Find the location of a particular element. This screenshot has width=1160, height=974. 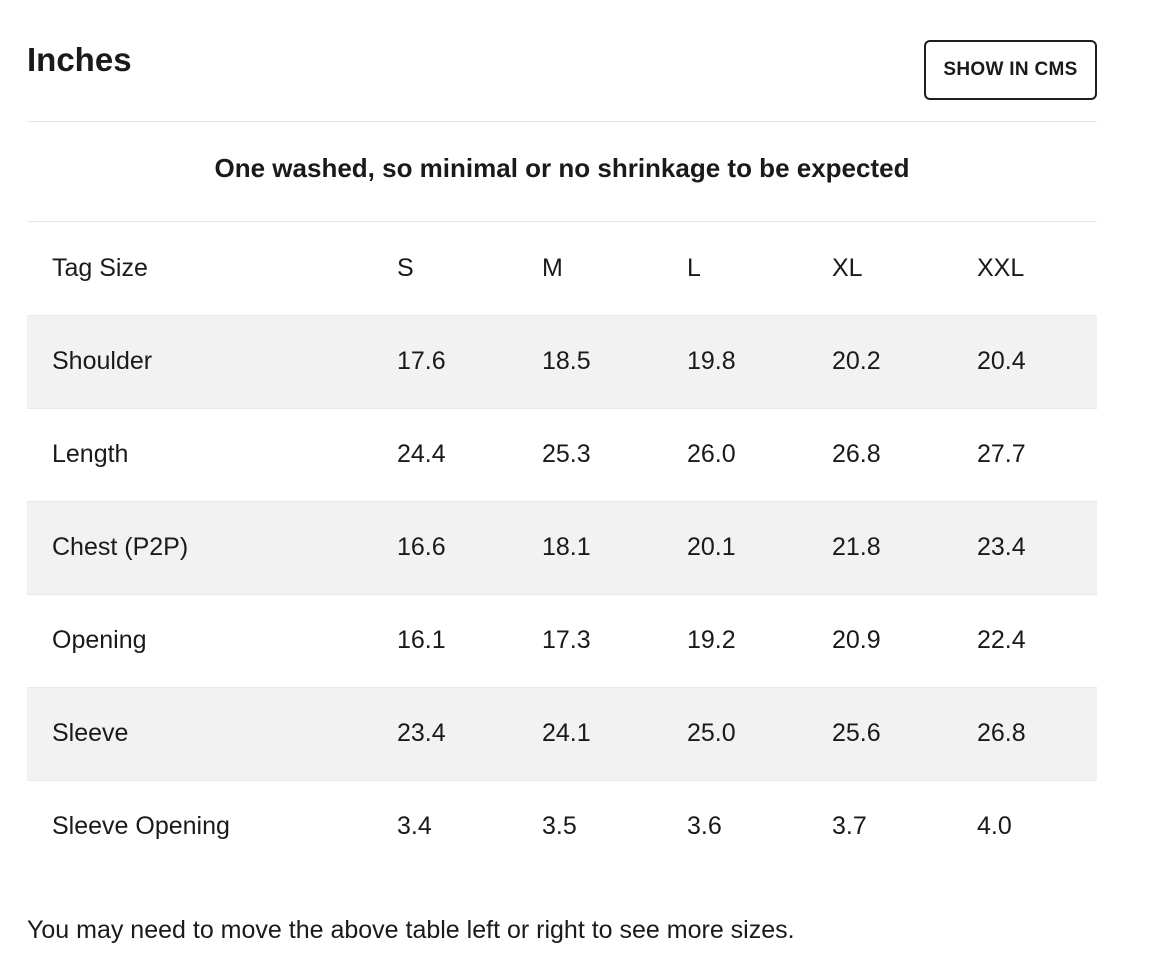

table-row: Opening 16.1 17.3 19.2 20.9 22.4 is located at coordinates (562, 640).